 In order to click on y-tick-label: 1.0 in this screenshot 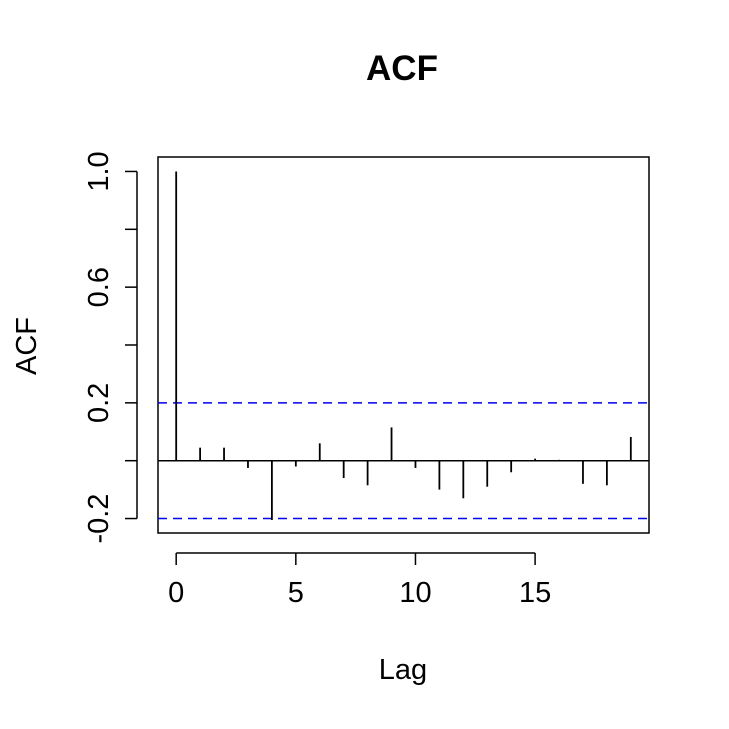, I will do `click(99, 171)`.